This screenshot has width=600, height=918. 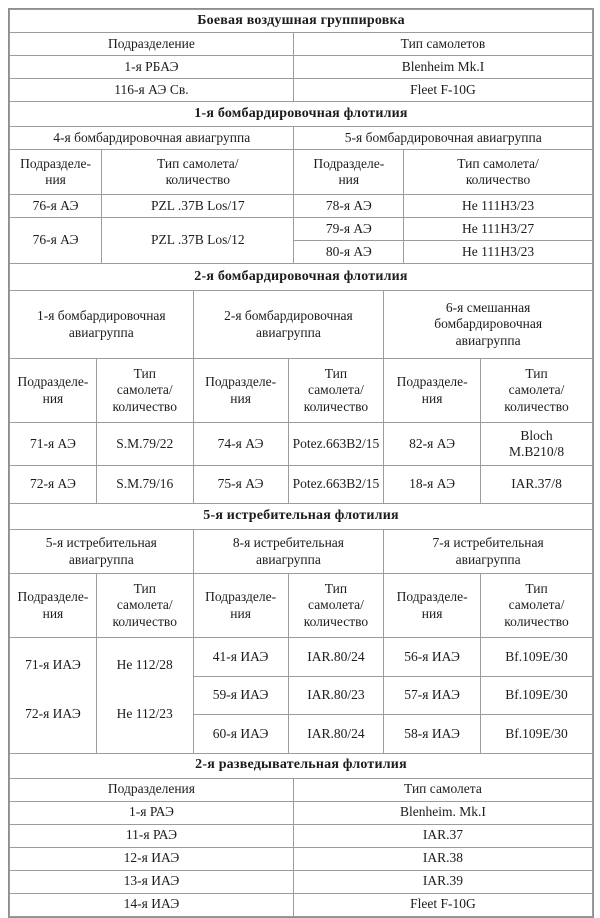 What do you see at coordinates (432, 657) in the screenshot?
I see `cell-unit: 56-я ИАЭ` at bounding box center [432, 657].